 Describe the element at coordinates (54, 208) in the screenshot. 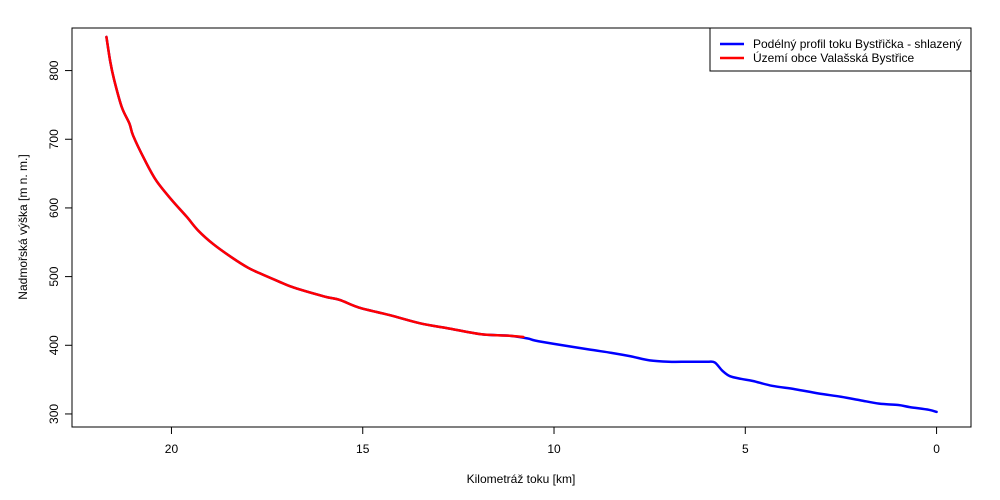

I see `y-tick-label: 600` at that location.